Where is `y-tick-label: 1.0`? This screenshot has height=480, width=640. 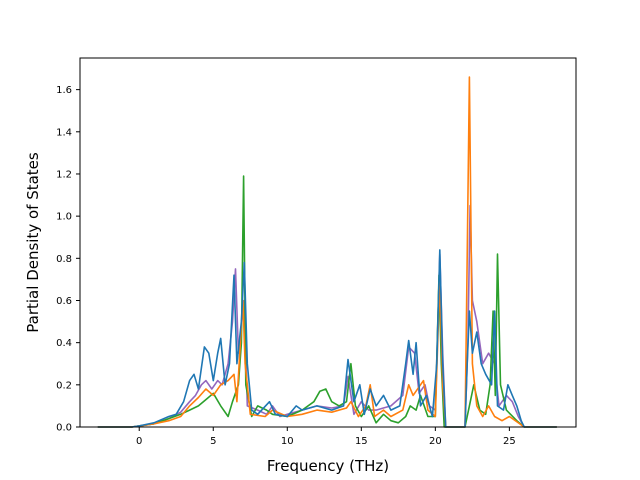 y-tick-label: 1.0 is located at coordinates (64, 217).